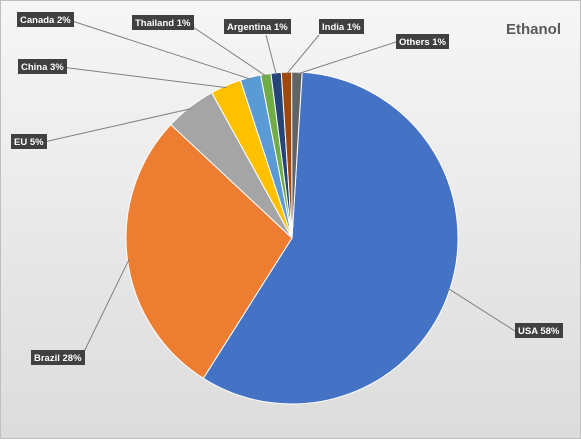 This screenshot has height=440, width=581. I want to click on data-label-usa: USA 58%, so click(539, 330).